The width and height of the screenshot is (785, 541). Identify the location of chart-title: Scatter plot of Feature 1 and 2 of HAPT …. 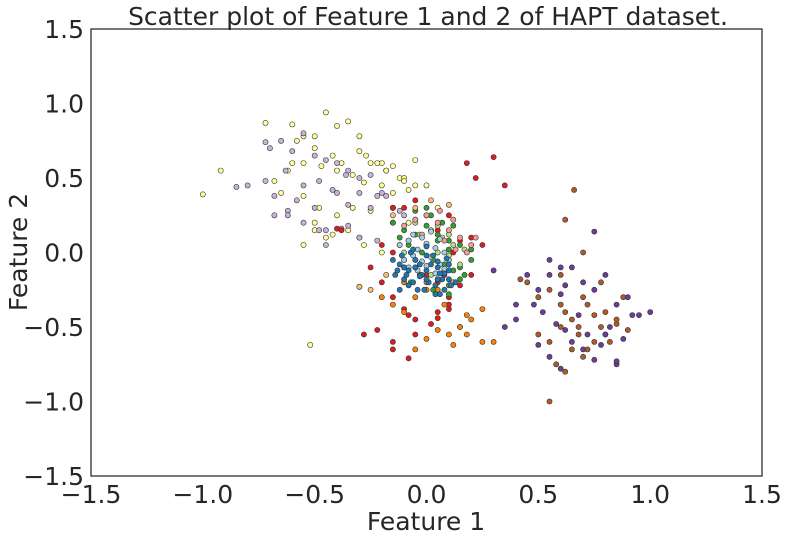
(428, 16).